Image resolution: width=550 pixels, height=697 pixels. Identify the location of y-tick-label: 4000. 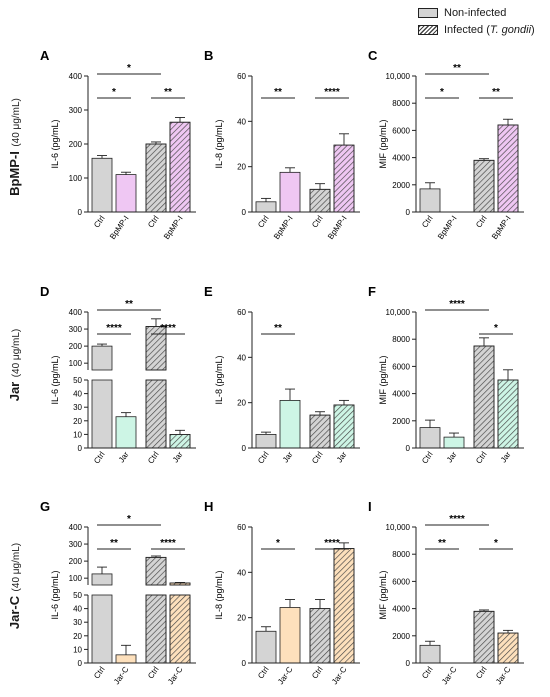
(401, 158).